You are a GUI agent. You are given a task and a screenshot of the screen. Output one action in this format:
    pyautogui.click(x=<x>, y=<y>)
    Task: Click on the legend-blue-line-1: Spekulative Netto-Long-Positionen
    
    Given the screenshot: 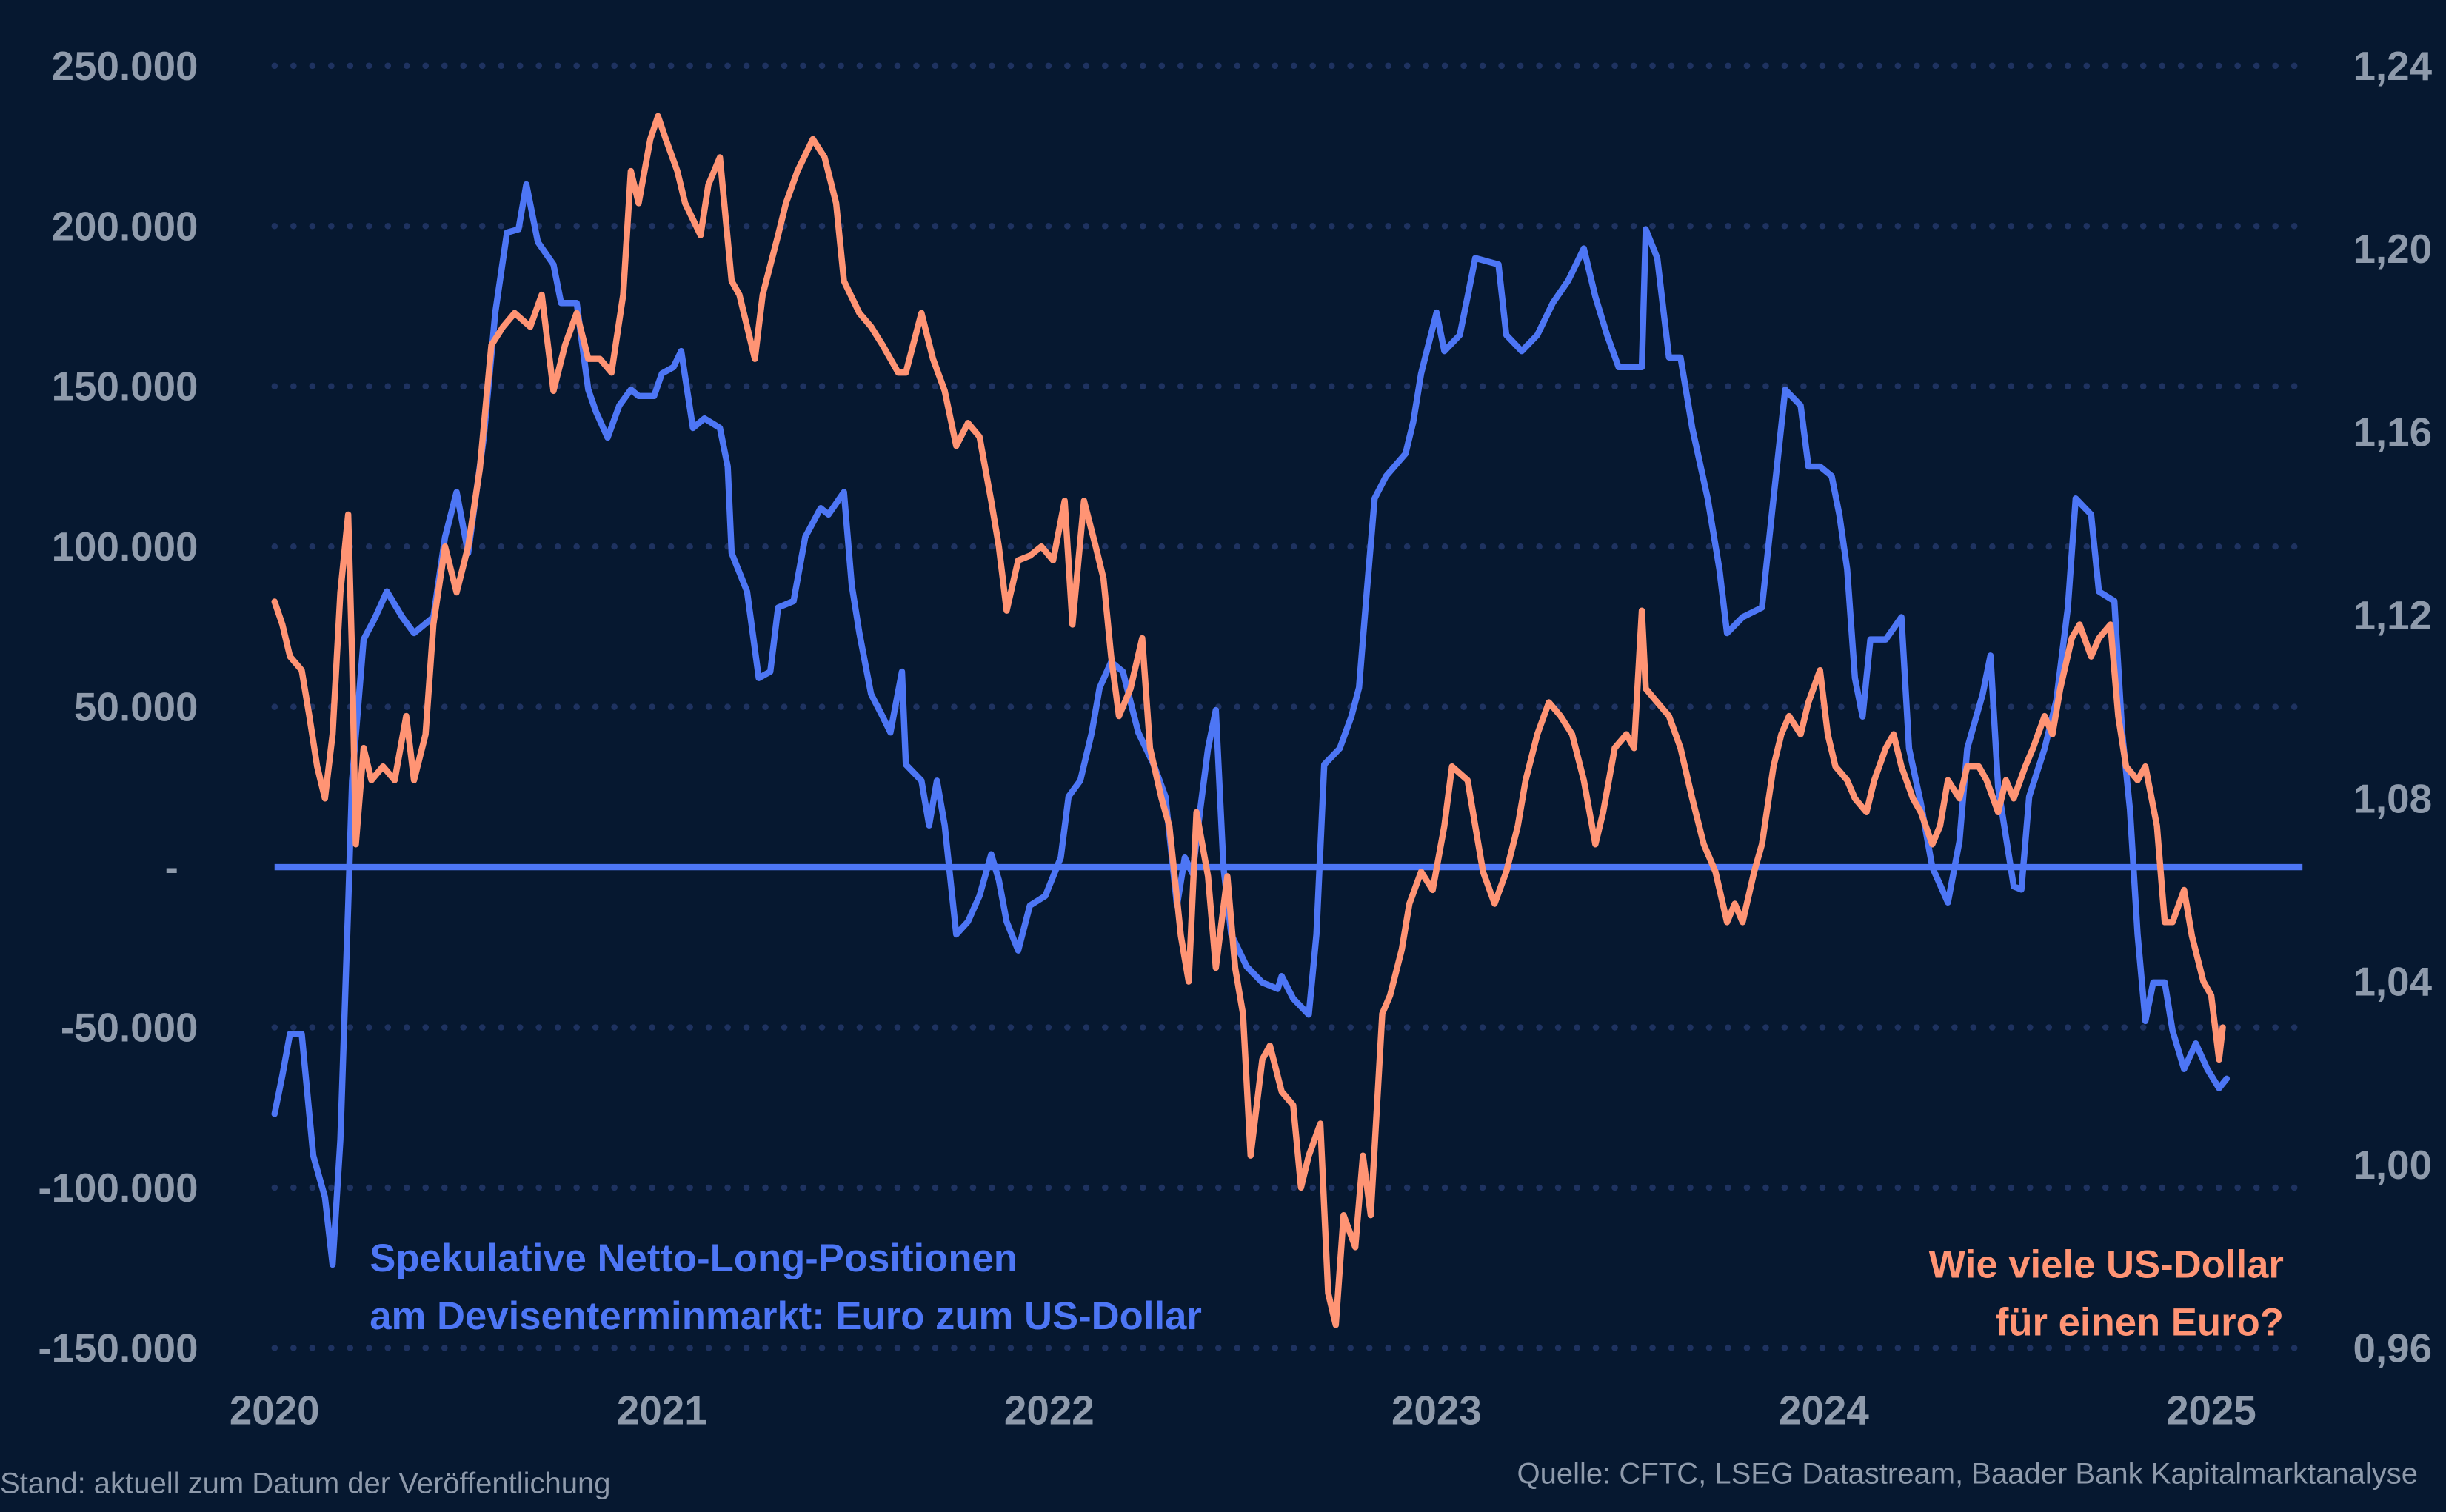 What is the action you would take?
    pyautogui.click(x=694, y=1258)
    